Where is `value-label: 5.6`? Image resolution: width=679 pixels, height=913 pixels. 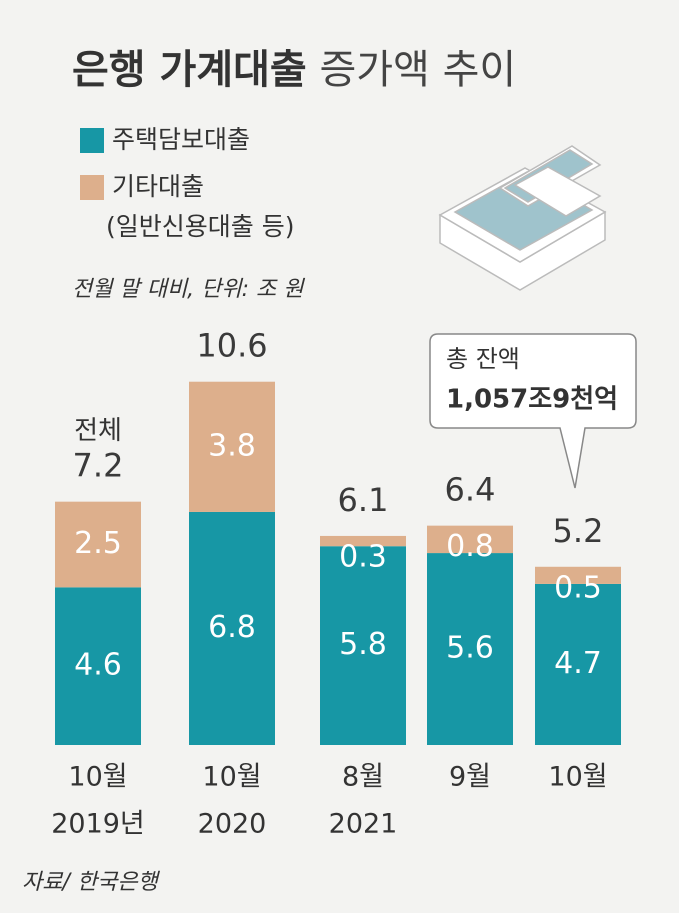
value-label: 5.6 is located at coordinates (470, 648).